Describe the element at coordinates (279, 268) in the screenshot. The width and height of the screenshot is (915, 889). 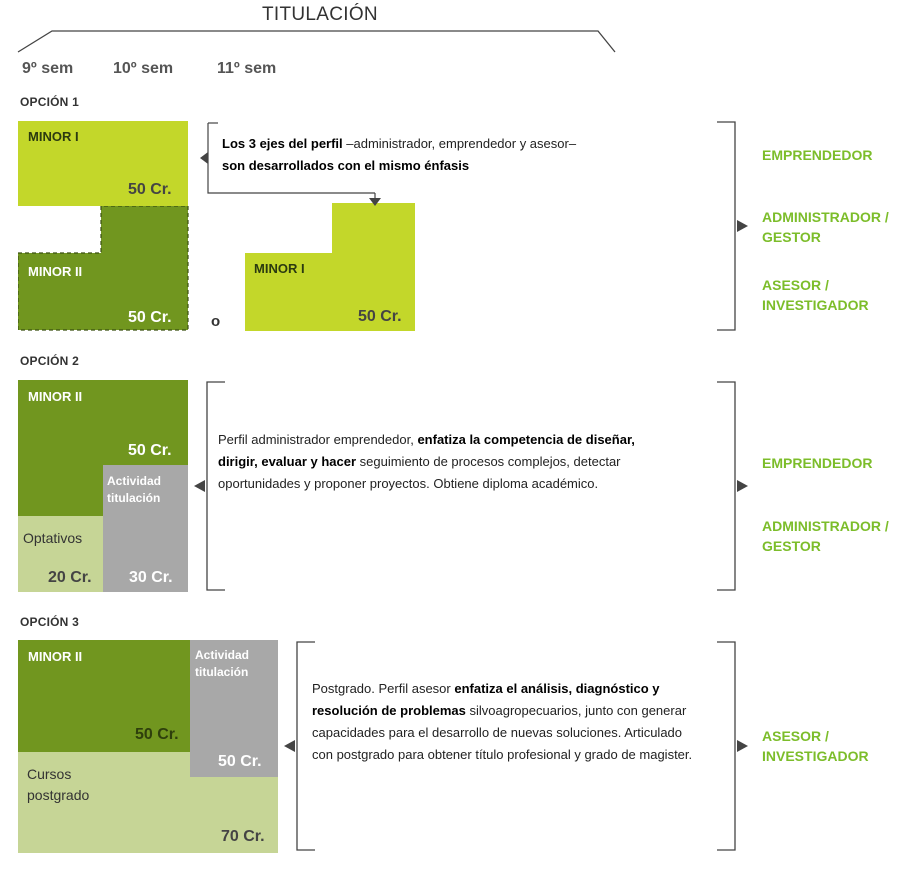
I see `option-1-alt-minor1-title: MINOR I` at that location.